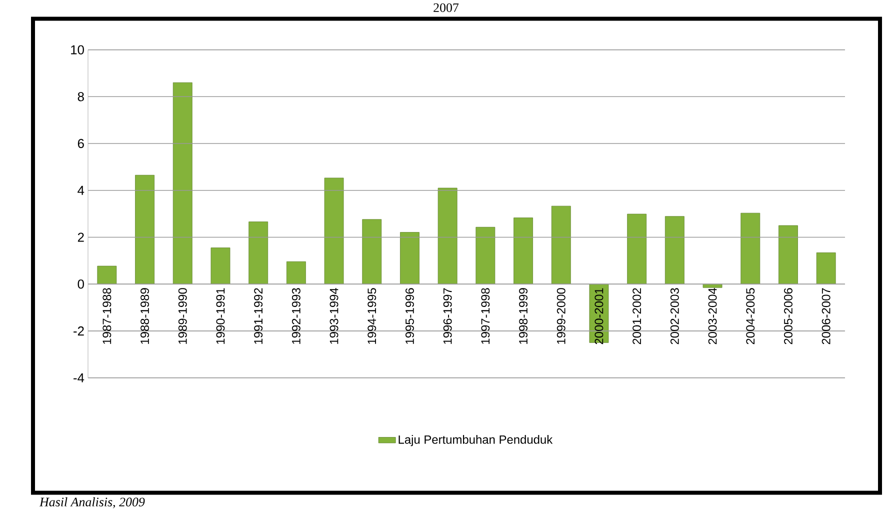 The width and height of the screenshot is (892, 512). Describe the element at coordinates (637, 316) in the screenshot. I see `x-tick-label: 2001-2002` at that location.